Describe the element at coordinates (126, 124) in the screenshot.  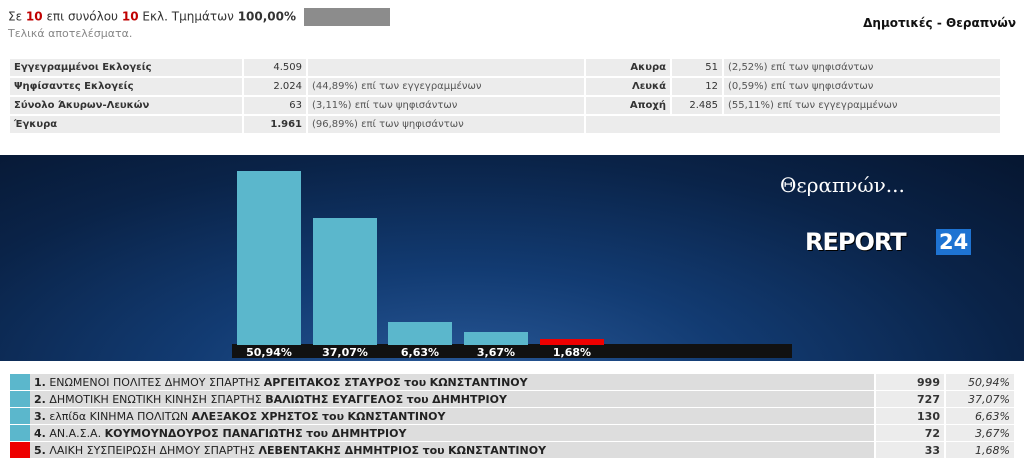
I see `stat-label: Έγκυρα` at that location.